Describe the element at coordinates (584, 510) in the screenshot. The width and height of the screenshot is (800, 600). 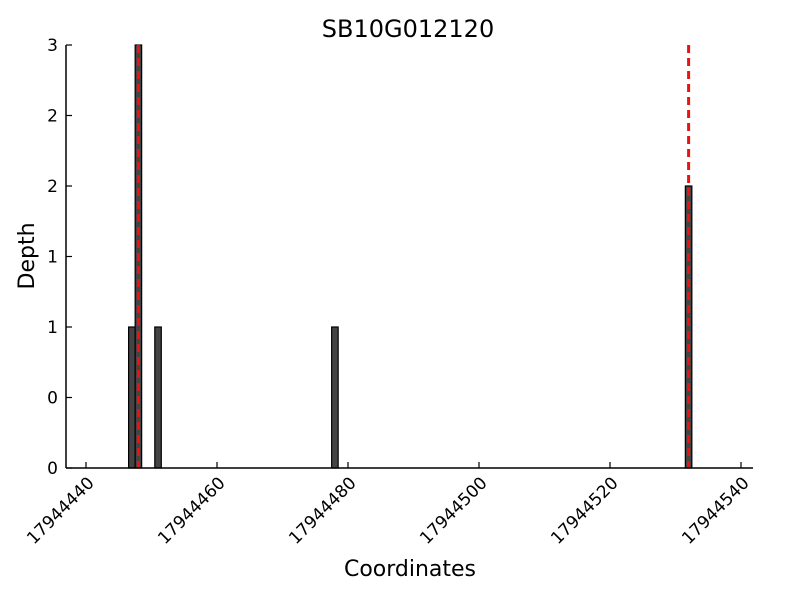
I see `x-tick-label-4: 17944520` at that location.